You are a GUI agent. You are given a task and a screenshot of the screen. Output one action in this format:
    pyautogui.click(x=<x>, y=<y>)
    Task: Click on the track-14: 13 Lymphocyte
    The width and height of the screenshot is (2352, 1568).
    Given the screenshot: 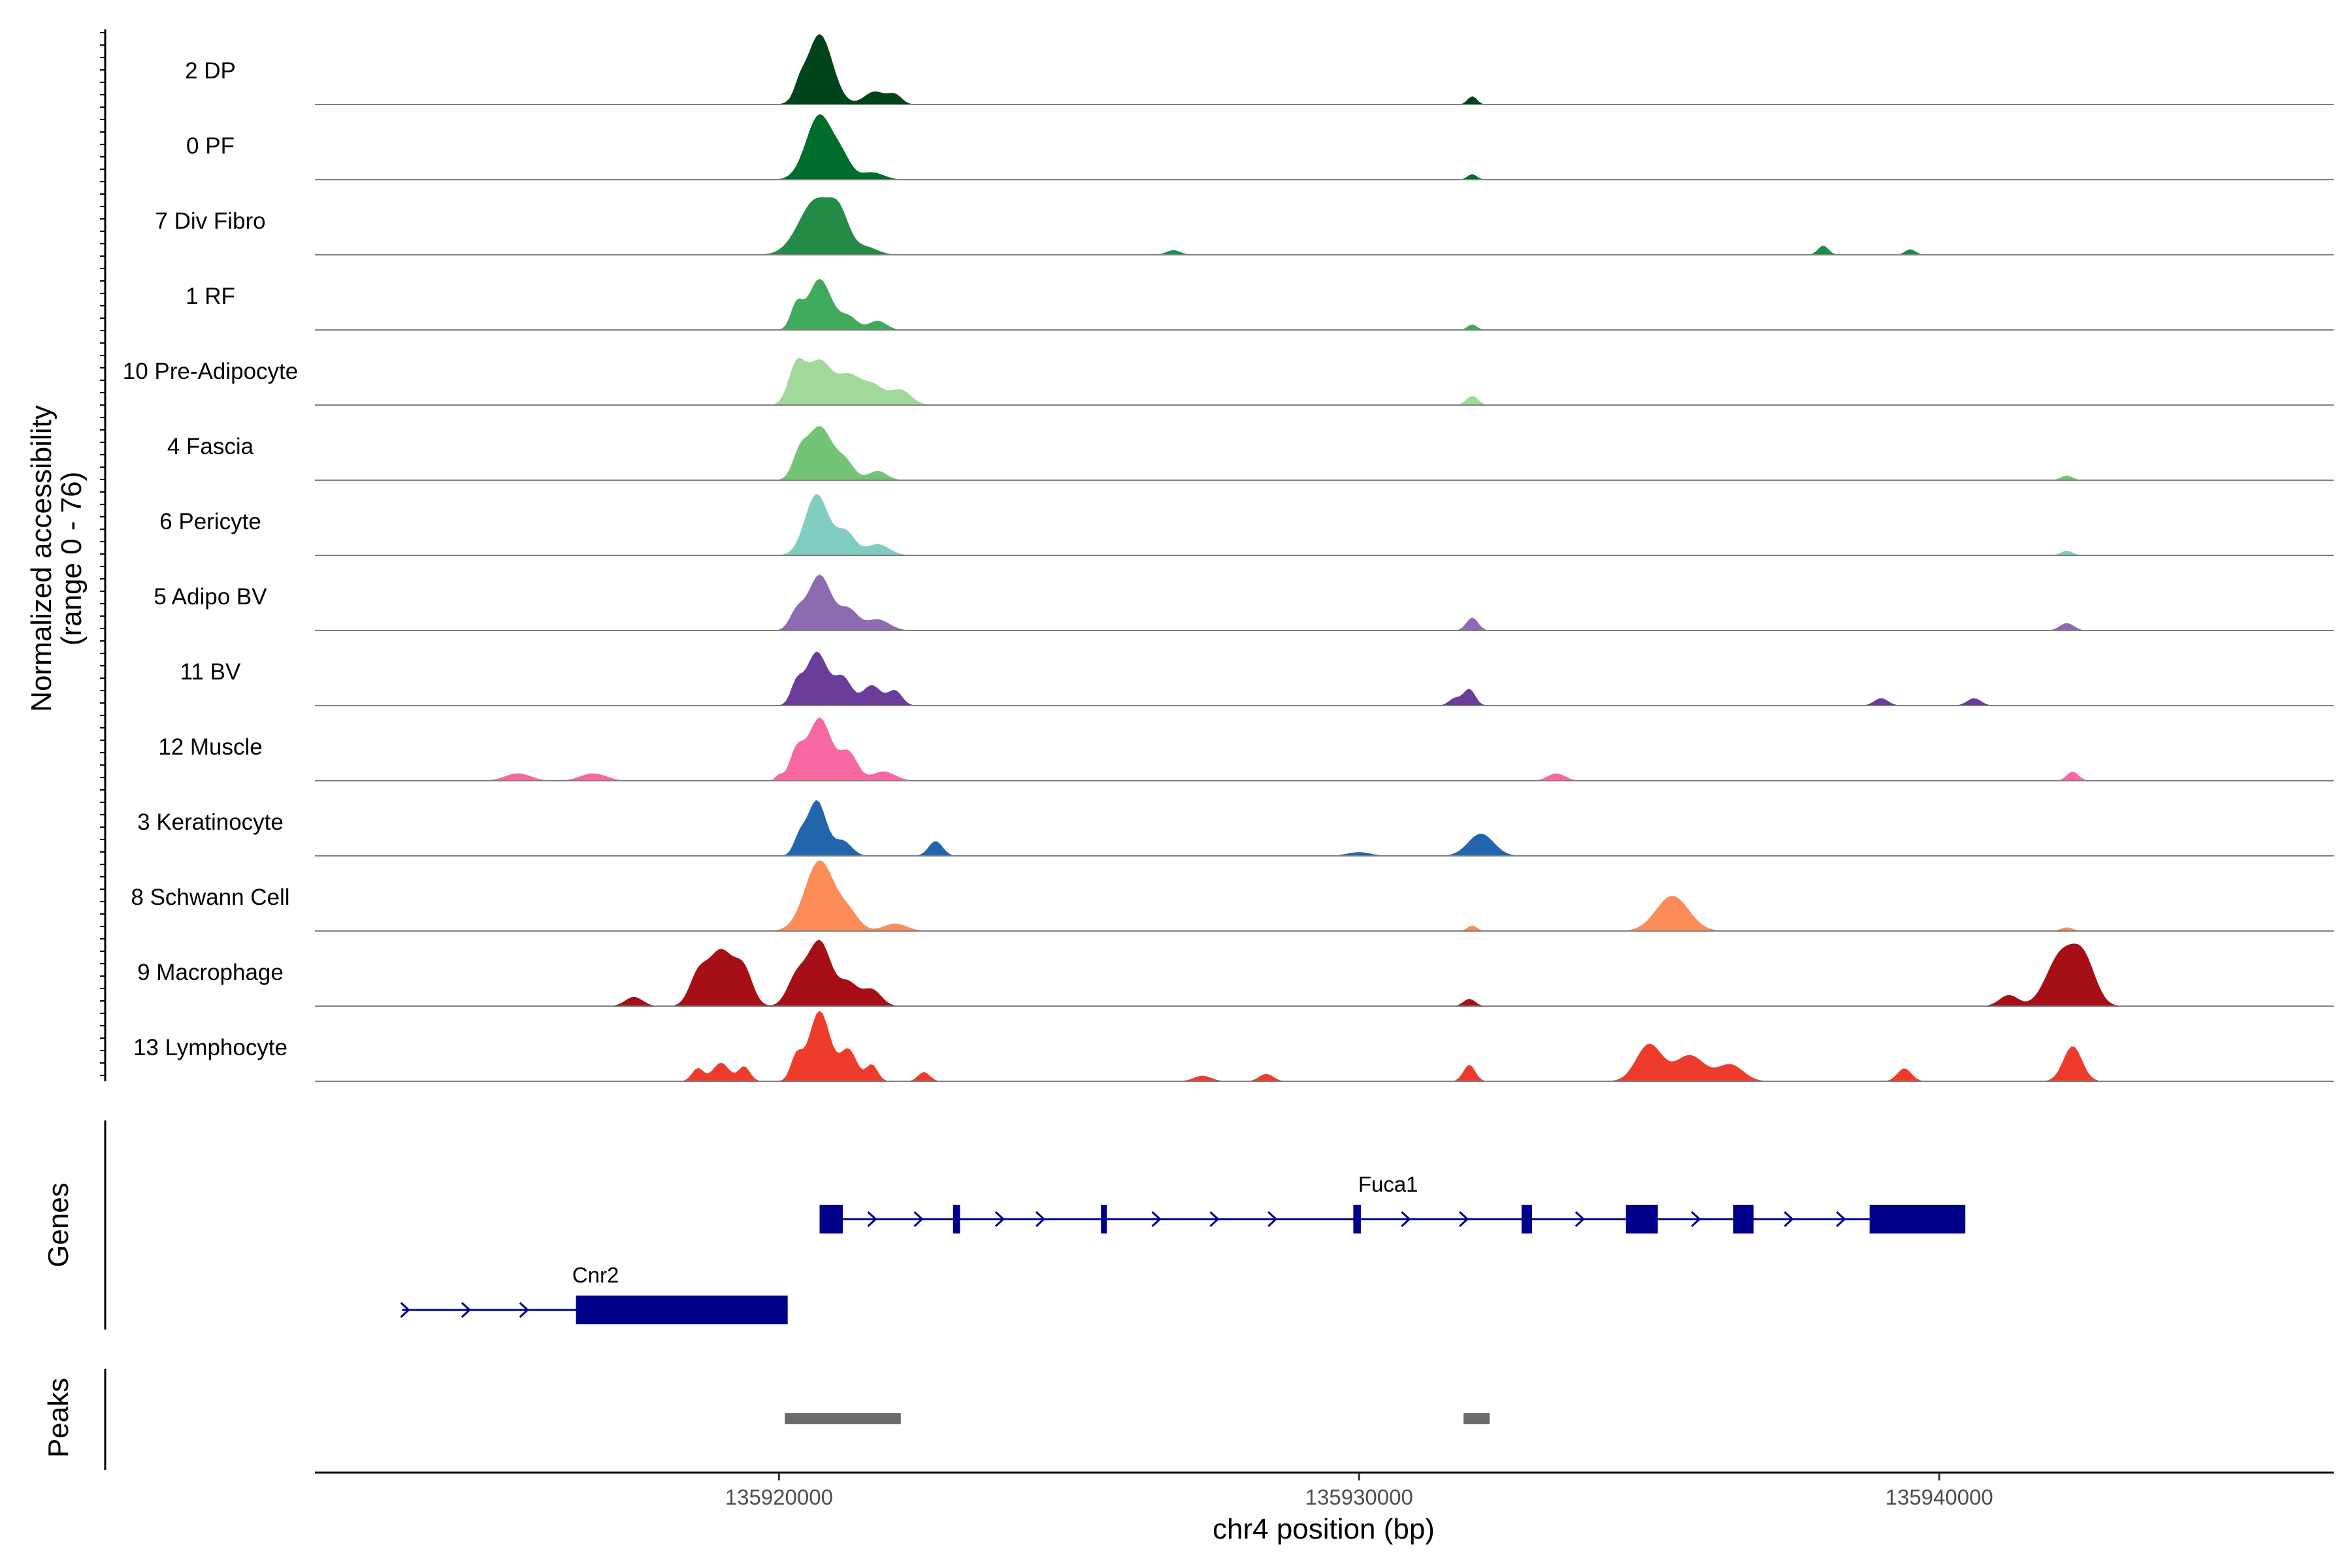 What is the action you would take?
    pyautogui.click(x=1233, y=1046)
    